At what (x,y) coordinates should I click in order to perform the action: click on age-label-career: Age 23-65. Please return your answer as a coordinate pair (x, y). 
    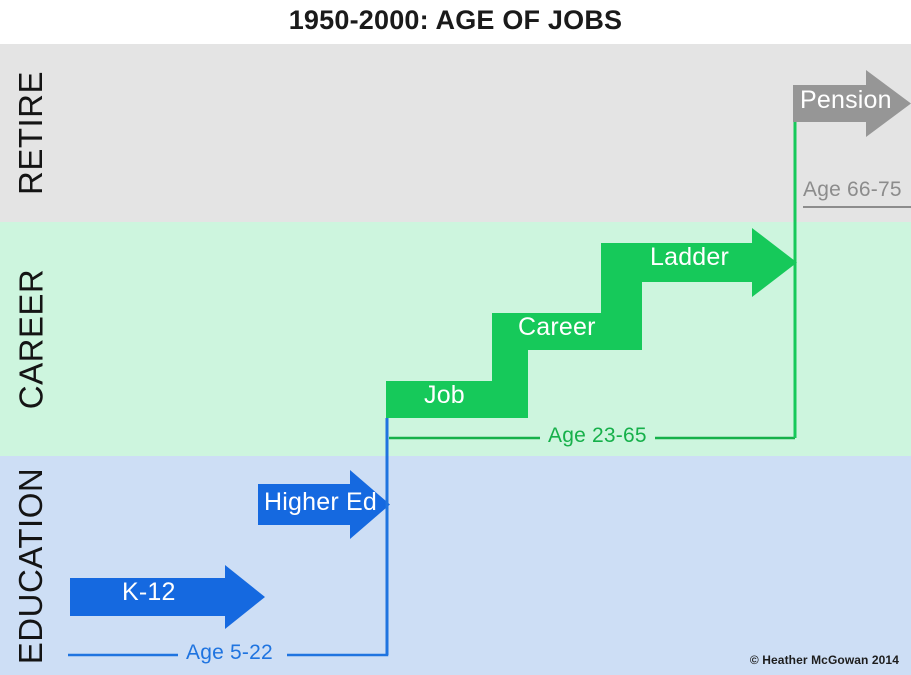
    Looking at the image, I should click on (597, 435).